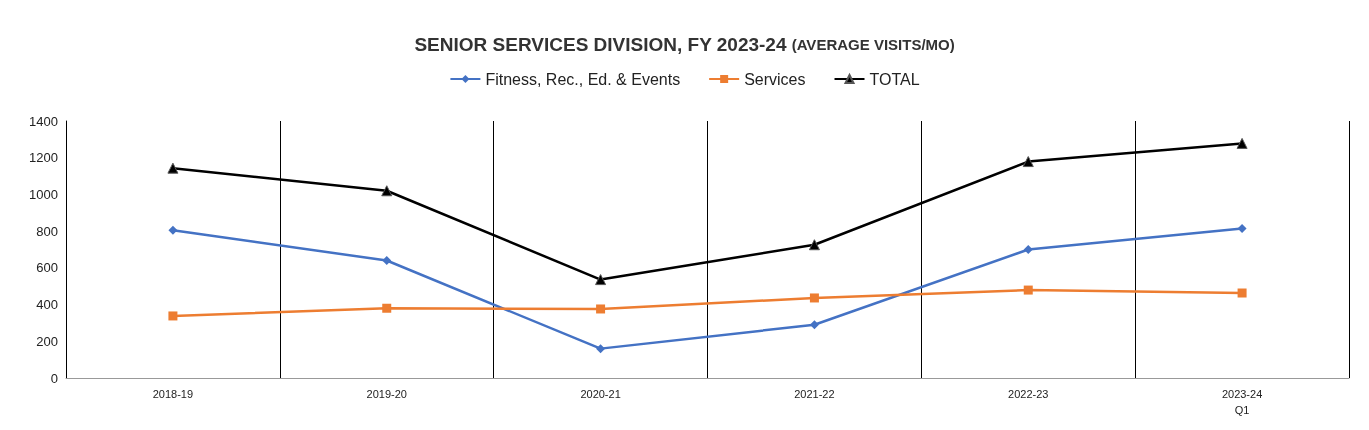 This screenshot has width=1369, height=430. Describe the element at coordinates (47, 341) in the screenshot. I see `y-tick-label: 200` at that location.